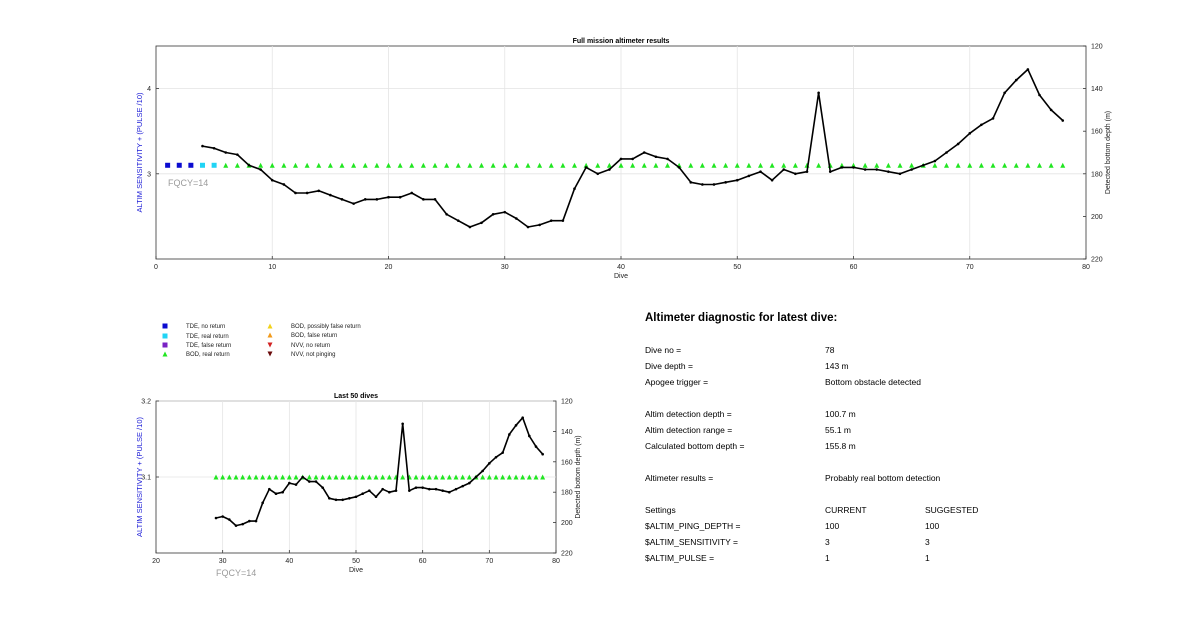 This screenshot has height=622, width=1200. What do you see at coordinates (838, 430) in the screenshot?
I see `detection-range-value: 55.1 m` at bounding box center [838, 430].